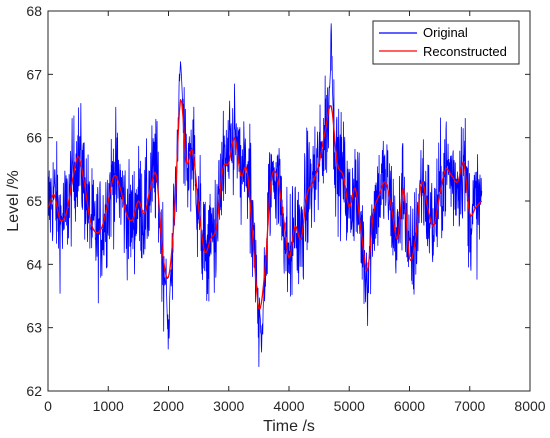  What do you see at coordinates (48, 406) in the screenshot?
I see `x-tick-label-0: 0` at bounding box center [48, 406].